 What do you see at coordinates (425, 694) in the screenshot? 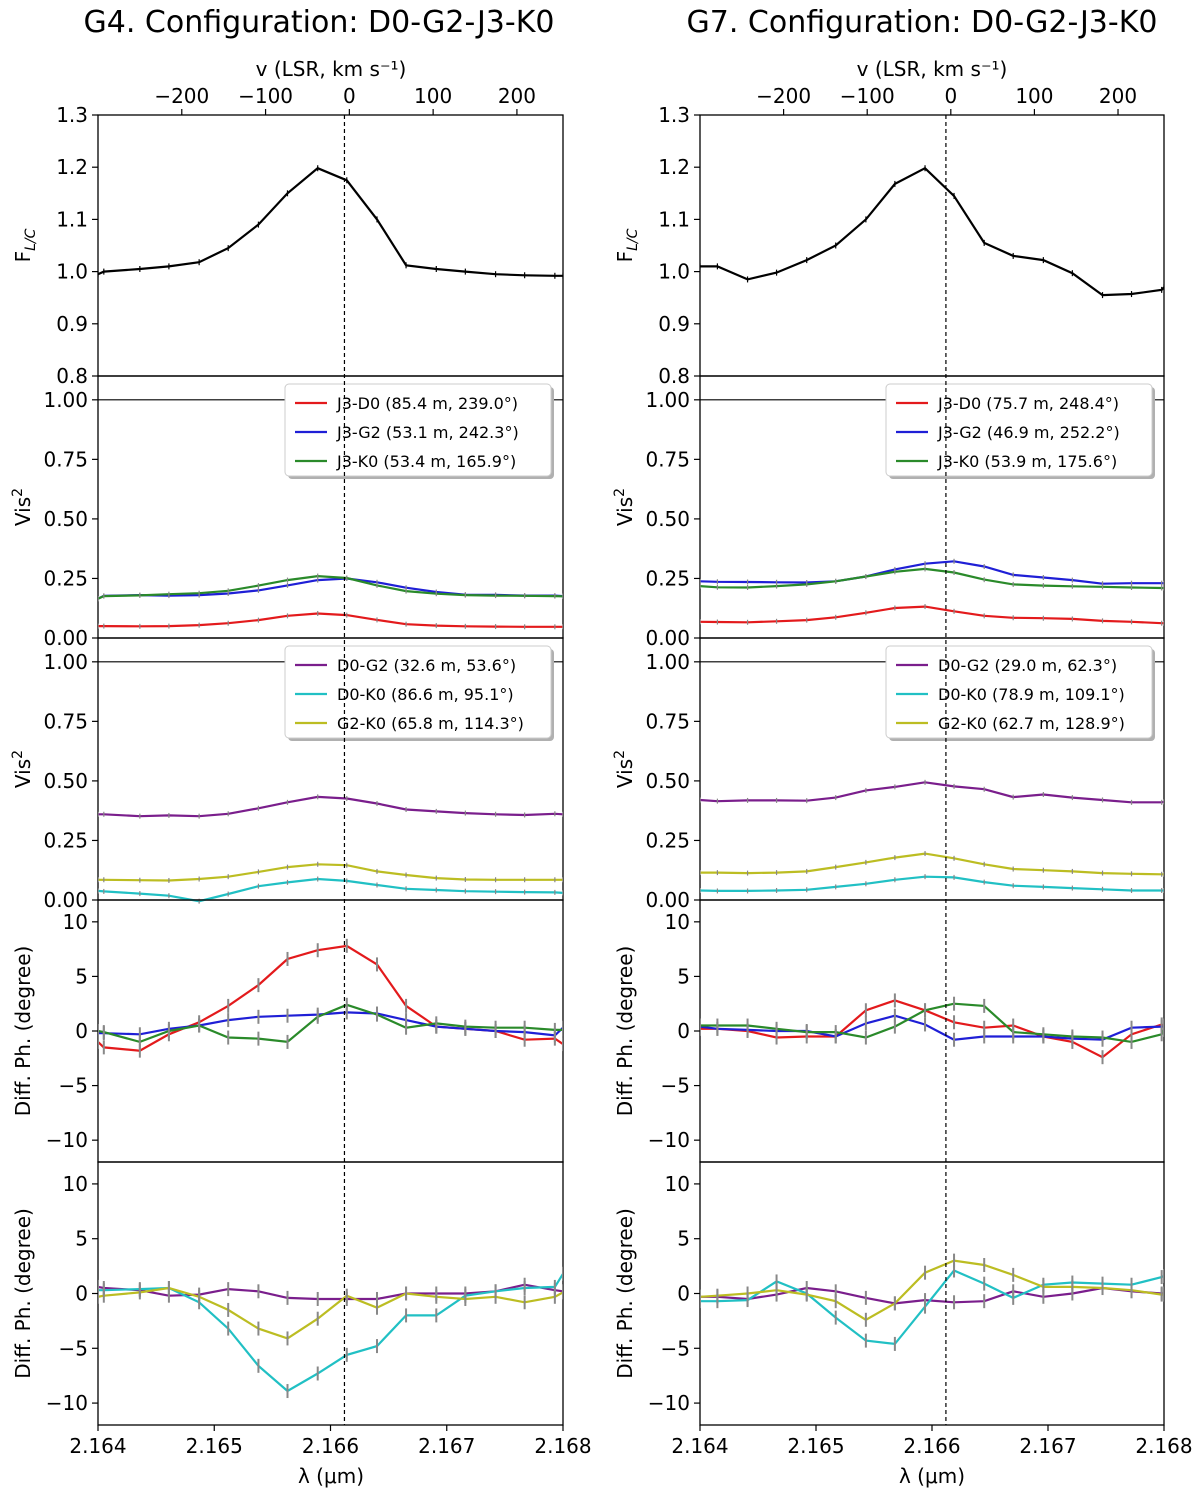
I see `legend-entry-d0-k0: D0-K0 (86.6 m, 95.1°)` at bounding box center [425, 694].